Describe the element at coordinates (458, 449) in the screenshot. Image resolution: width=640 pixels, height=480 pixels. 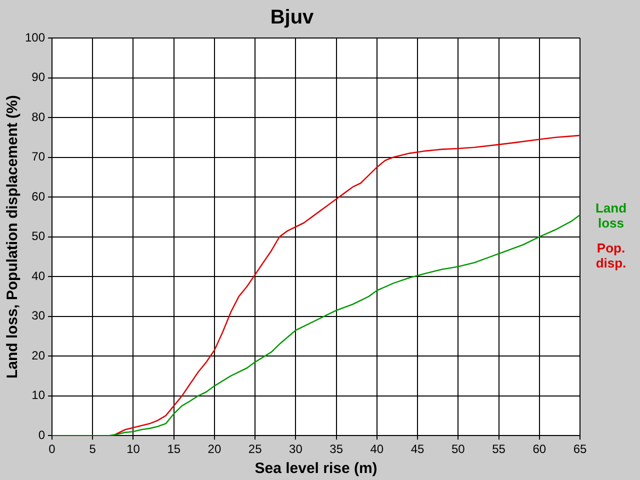
I see `x-tick-label: 50` at that location.